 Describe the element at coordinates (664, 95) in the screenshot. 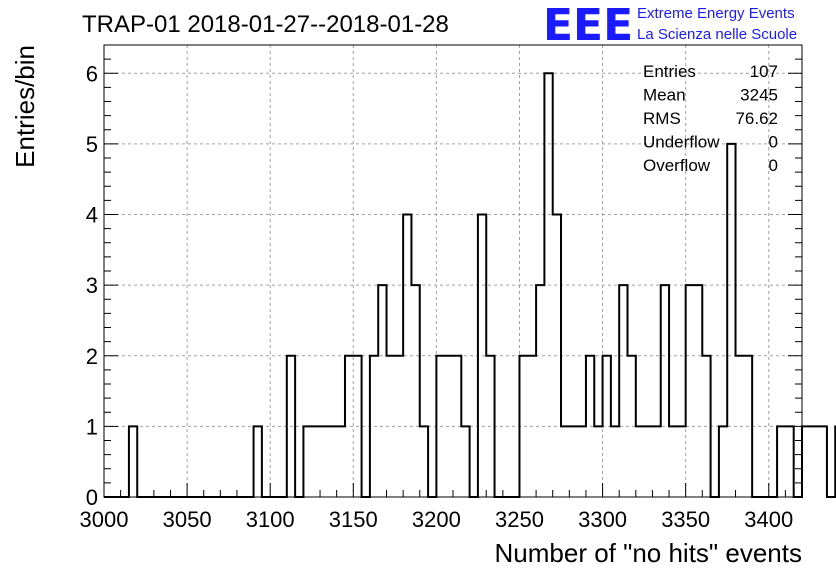

I see `stats-label-mean: Mean` at that location.